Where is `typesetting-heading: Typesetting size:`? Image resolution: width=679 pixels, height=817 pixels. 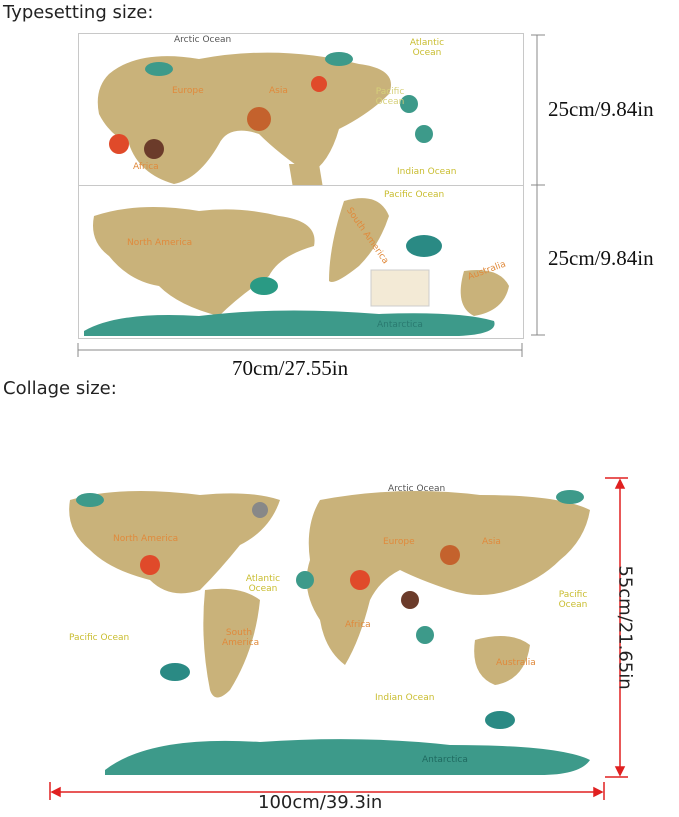 typesetting-heading: Typesetting size: is located at coordinates (78, 12).